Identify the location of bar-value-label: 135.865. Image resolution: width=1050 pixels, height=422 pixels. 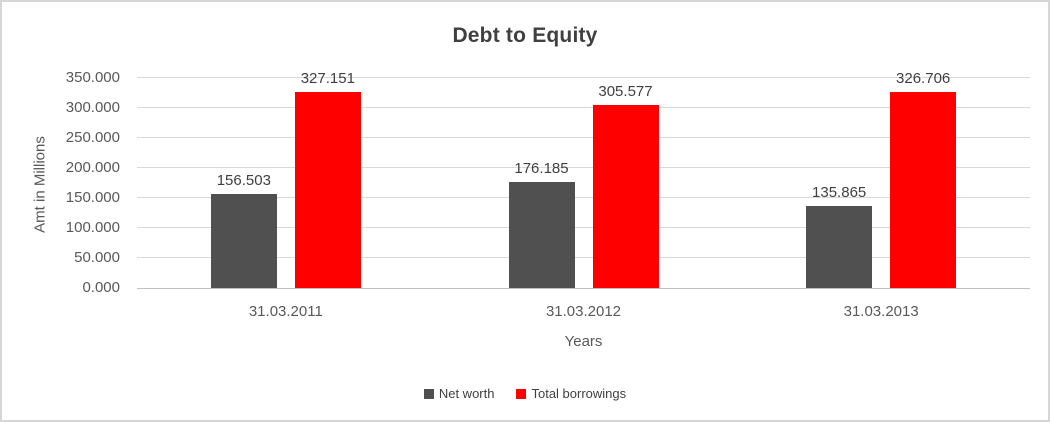
(839, 193).